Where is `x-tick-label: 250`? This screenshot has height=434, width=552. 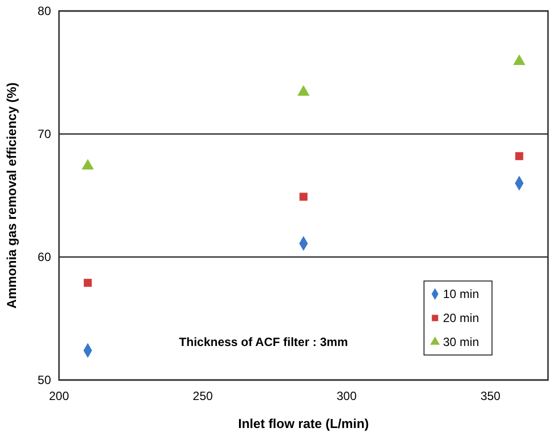 x-tick-label: 250 is located at coordinates (203, 396).